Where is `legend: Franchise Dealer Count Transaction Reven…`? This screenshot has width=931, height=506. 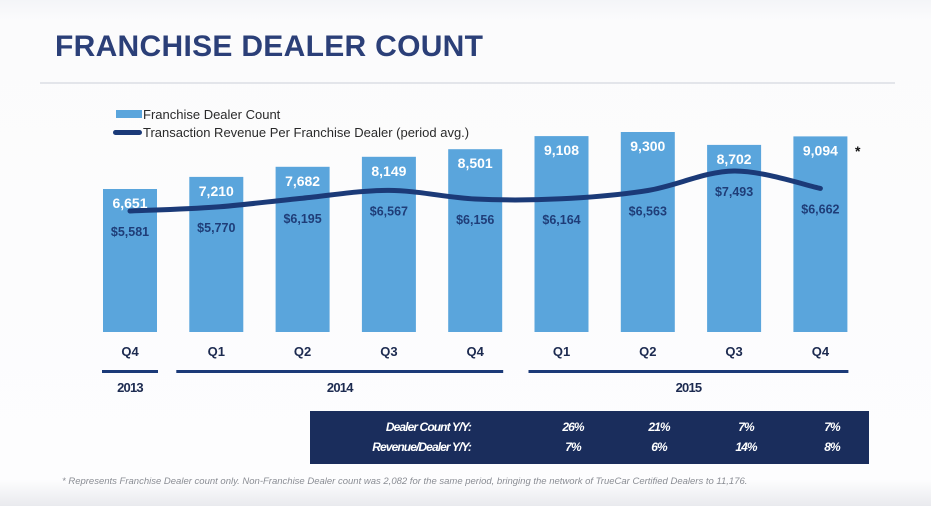 legend: Franchise Dealer Count Transaction Reven… is located at coordinates (291, 123).